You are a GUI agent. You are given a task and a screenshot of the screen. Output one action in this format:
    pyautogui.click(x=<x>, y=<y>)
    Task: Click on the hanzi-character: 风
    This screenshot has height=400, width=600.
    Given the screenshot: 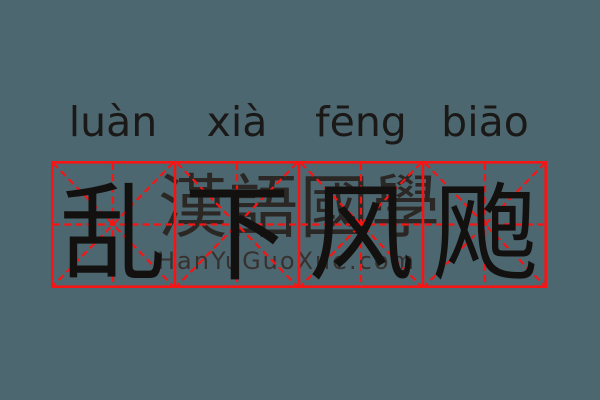 What is the action you would take?
    pyautogui.click(x=361, y=234)
    